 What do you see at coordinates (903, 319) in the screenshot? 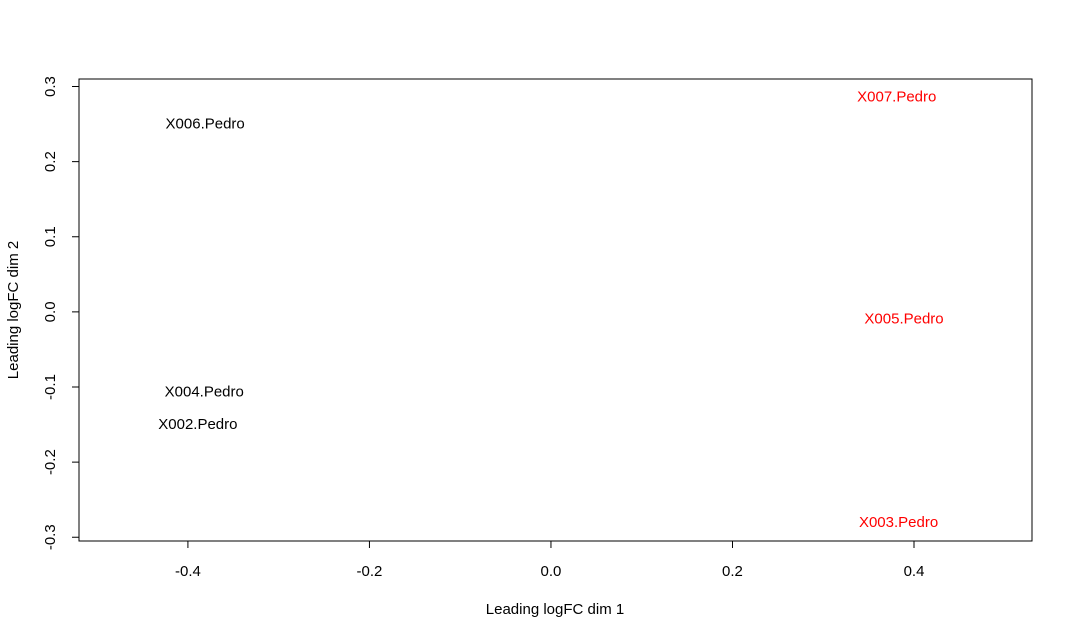
I see `point-label: X005.Pedro` at bounding box center [903, 319].